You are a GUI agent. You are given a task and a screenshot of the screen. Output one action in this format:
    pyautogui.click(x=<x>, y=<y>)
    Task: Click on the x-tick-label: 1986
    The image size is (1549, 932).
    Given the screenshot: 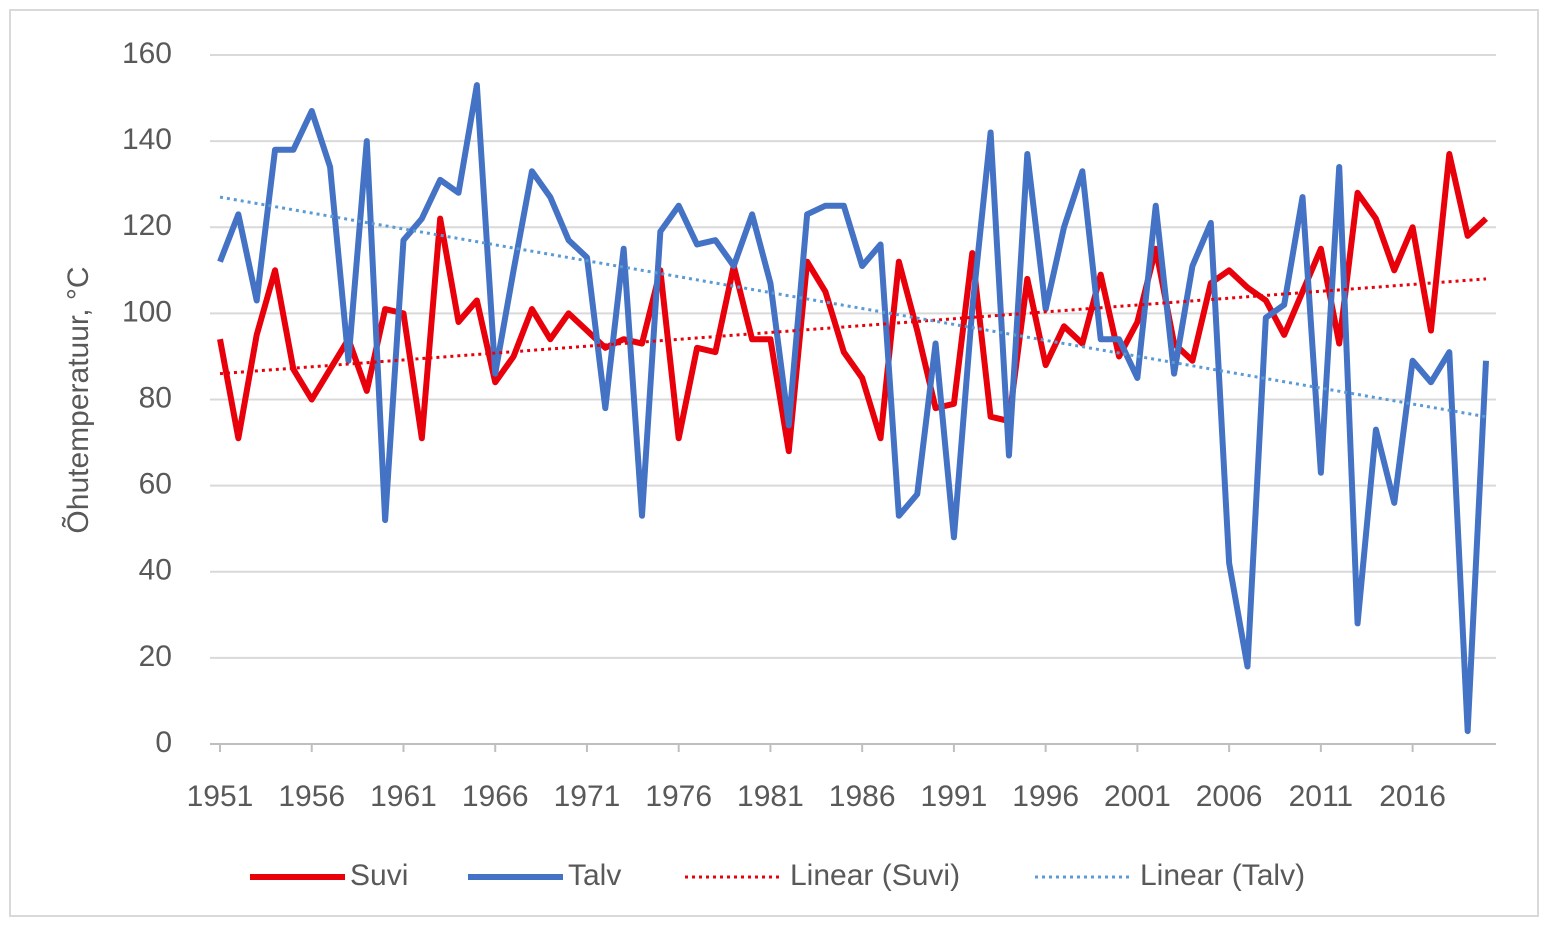 What is the action you would take?
    pyautogui.click(x=862, y=796)
    